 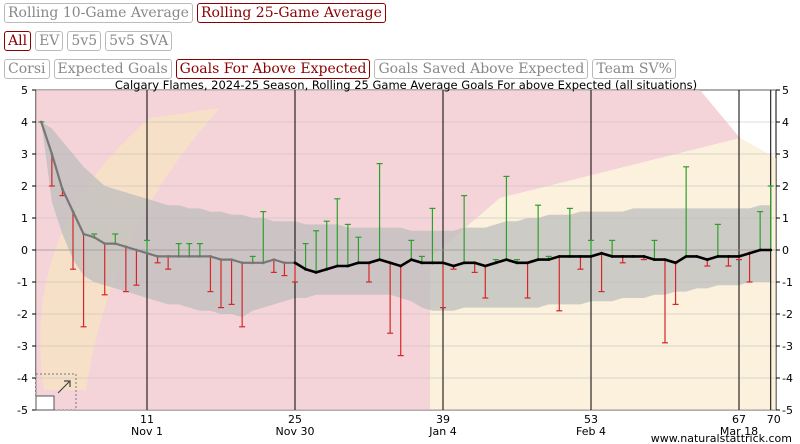 What do you see at coordinates (24, 154) in the screenshot?
I see `y-tick-label-left: 3` at bounding box center [24, 154].